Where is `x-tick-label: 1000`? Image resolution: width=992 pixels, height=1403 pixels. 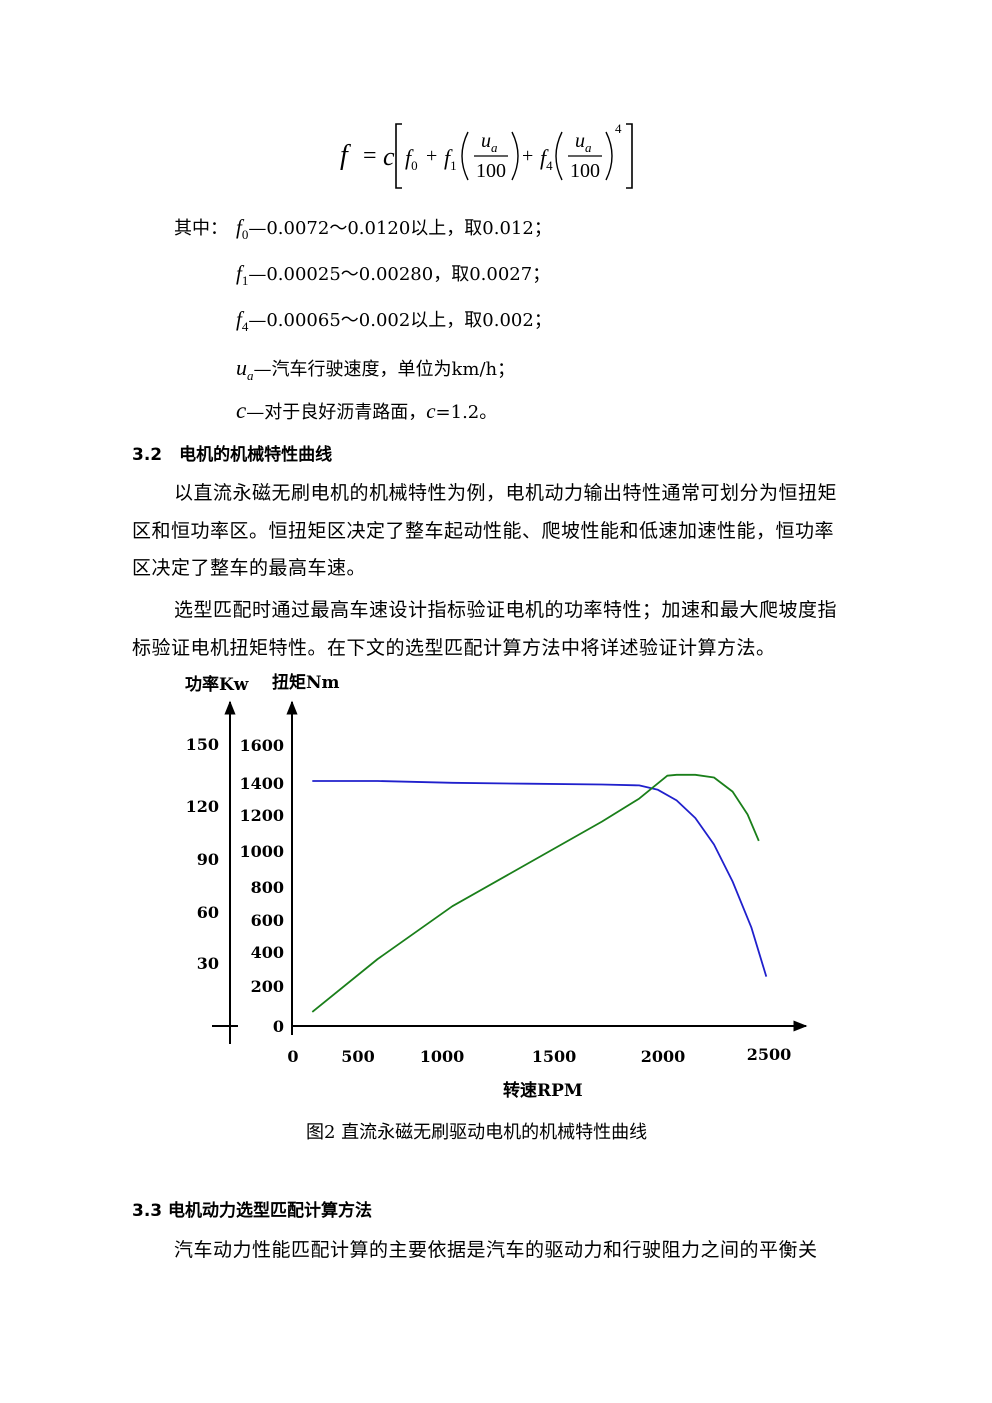 x-tick-label: 1000 is located at coordinates (442, 1056).